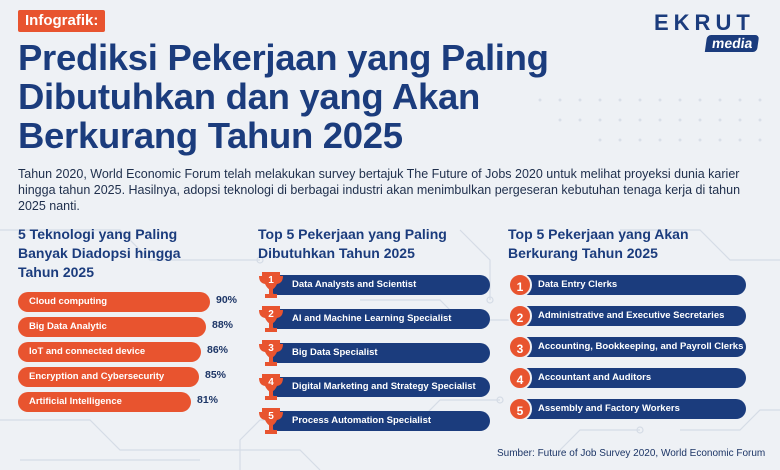  What do you see at coordinates (630, 285) in the screenshot?
I see `declining-job-bar: Data Entry Clerks` at bounding box center [630, 285].